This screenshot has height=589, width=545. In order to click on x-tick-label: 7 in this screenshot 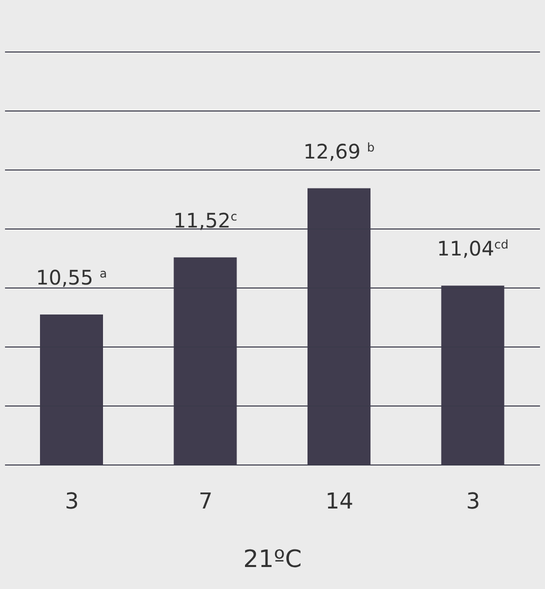, I will do `click(205, 502)`.